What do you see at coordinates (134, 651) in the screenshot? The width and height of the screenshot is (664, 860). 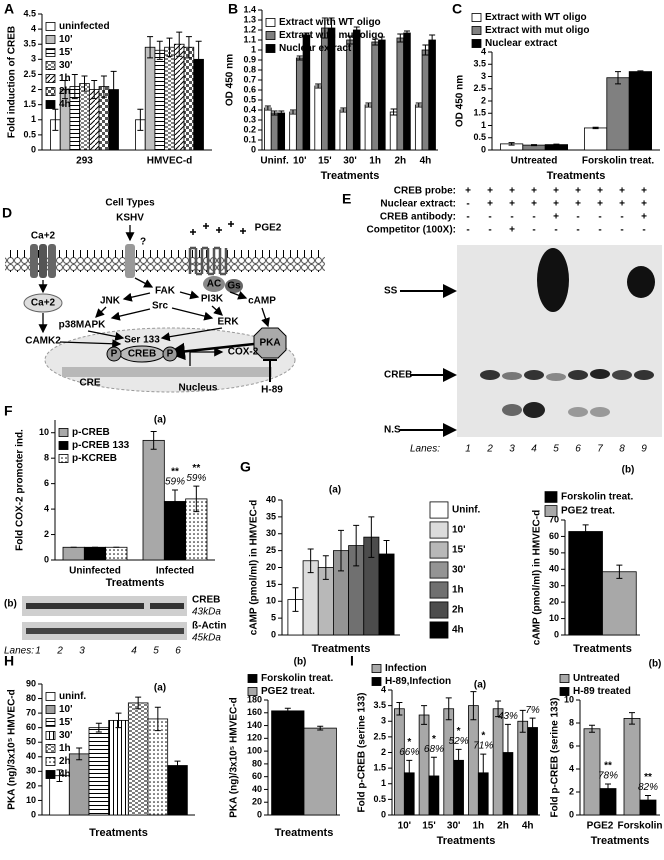 I see `lane-number: 4` at bounding box center [134, 651].